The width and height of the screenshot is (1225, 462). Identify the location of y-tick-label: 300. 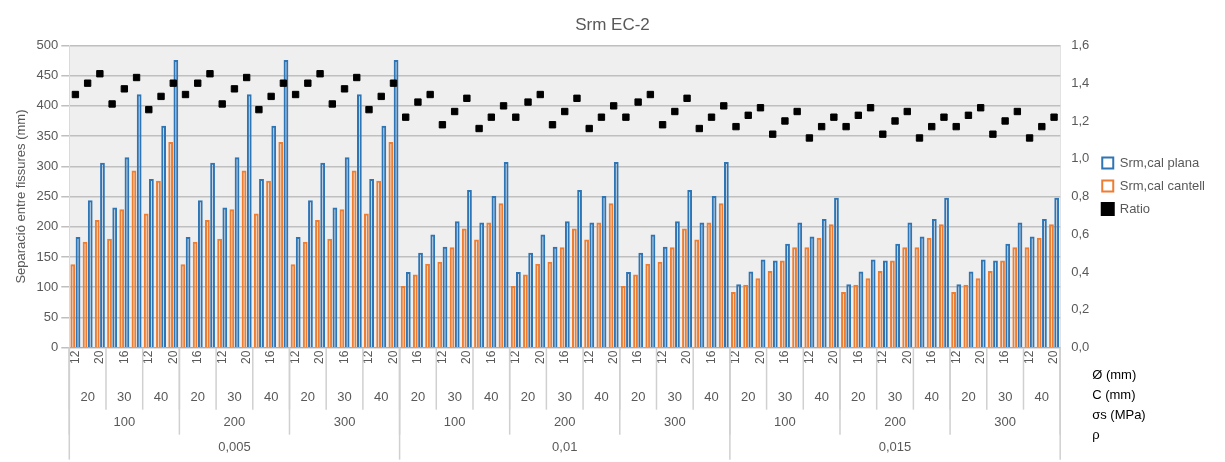
(47, 165).